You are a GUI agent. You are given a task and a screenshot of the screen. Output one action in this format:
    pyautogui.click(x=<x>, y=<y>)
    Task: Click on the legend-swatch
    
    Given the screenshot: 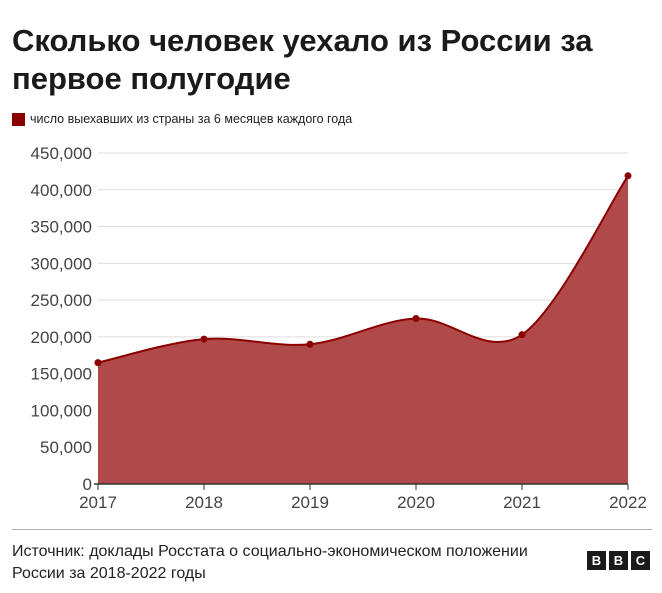 What is the action you would take?
    pyautogui.click(x=18, y=119)
    